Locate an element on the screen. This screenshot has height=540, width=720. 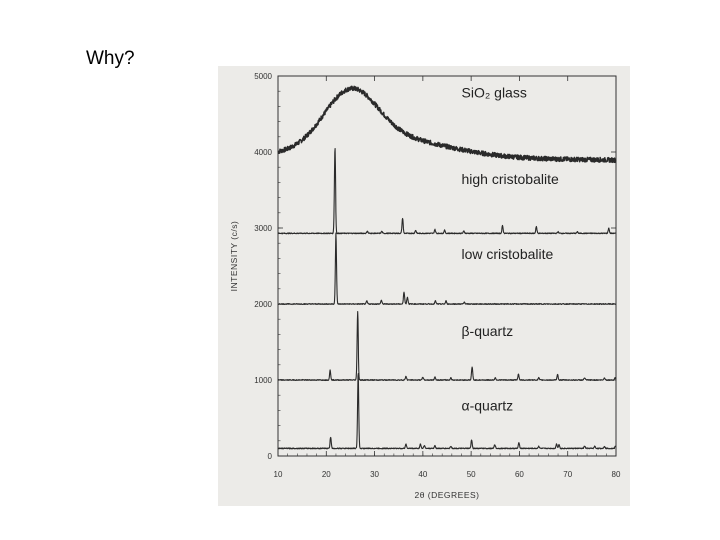
y-tick-label: 2000 is located at coordinates (263, 304).